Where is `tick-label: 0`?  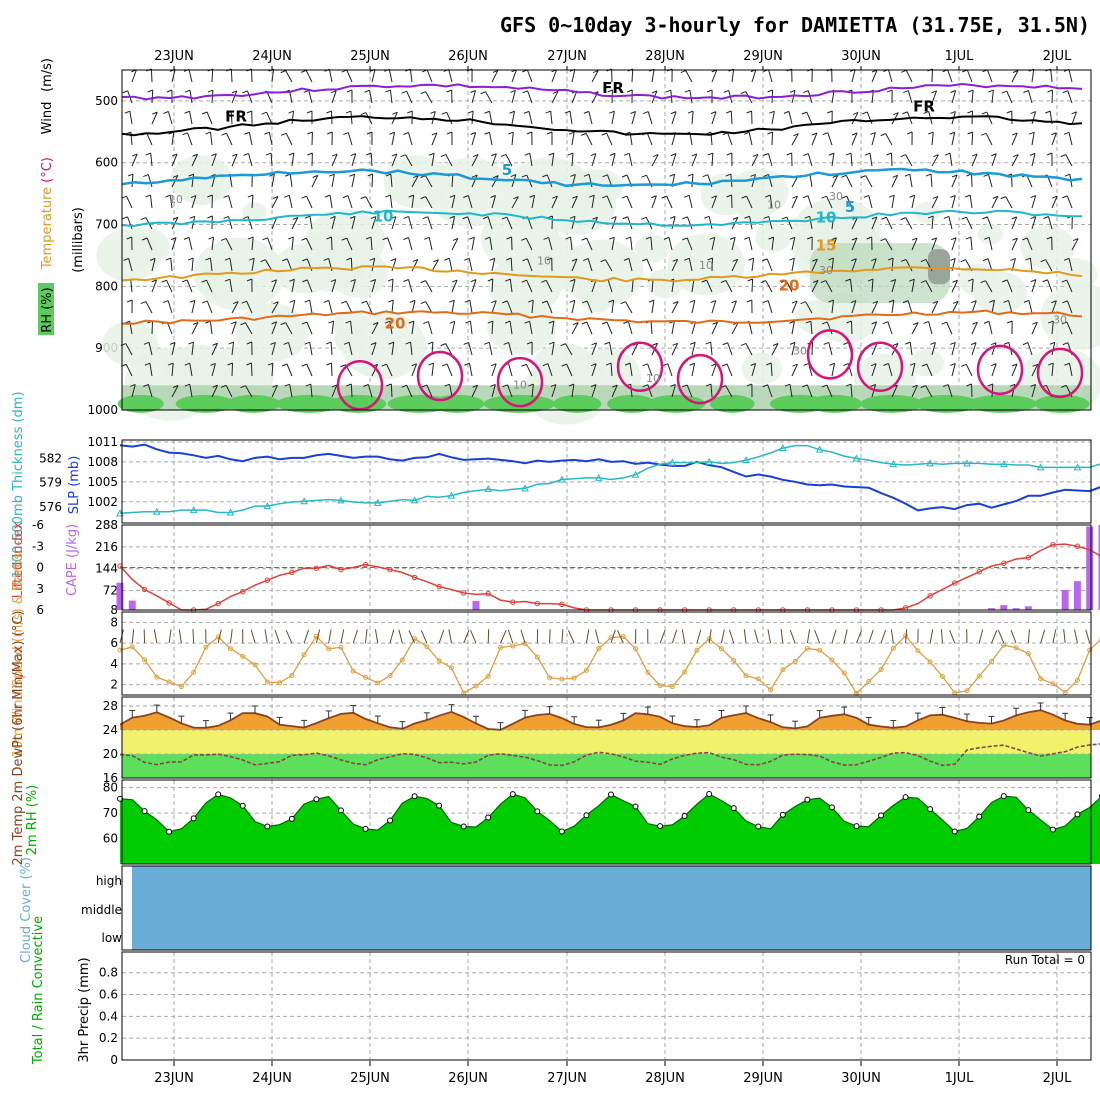 tick-label: 0 is located at coordinates (40, 568).